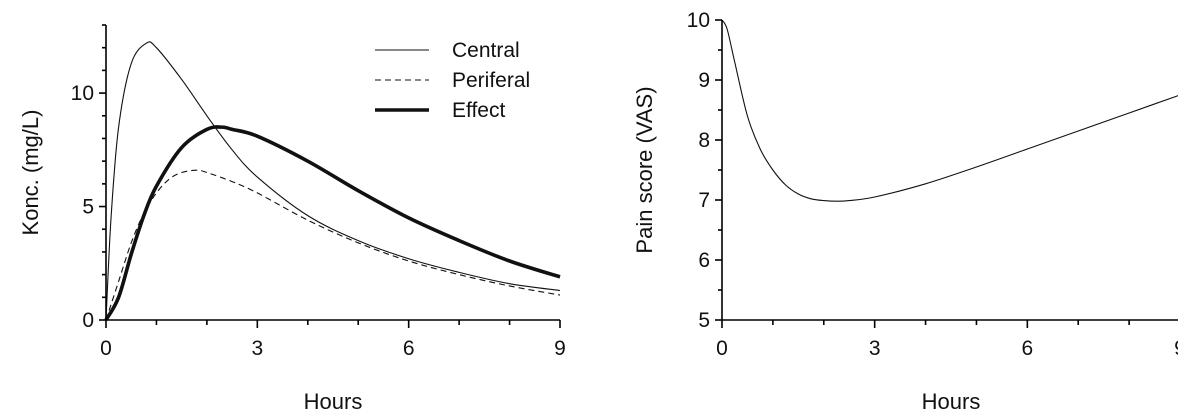 This screenshot has height=415, width=1178. Describe the element at coordinates (560, 348) in the screenshot. I see `left-x-tick-label: 9` at that location.